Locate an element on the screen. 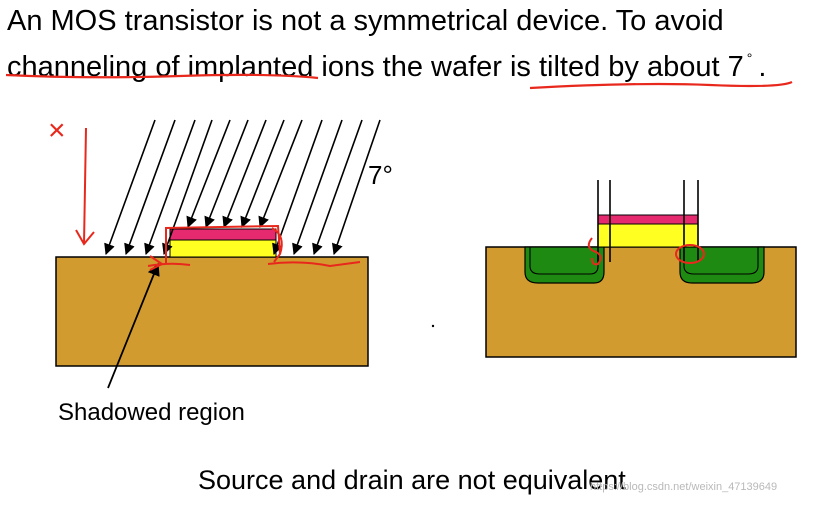 The image size is (828, 505). footer-caption: Source and drain are not equivalent is located at coordinates (412, 480).